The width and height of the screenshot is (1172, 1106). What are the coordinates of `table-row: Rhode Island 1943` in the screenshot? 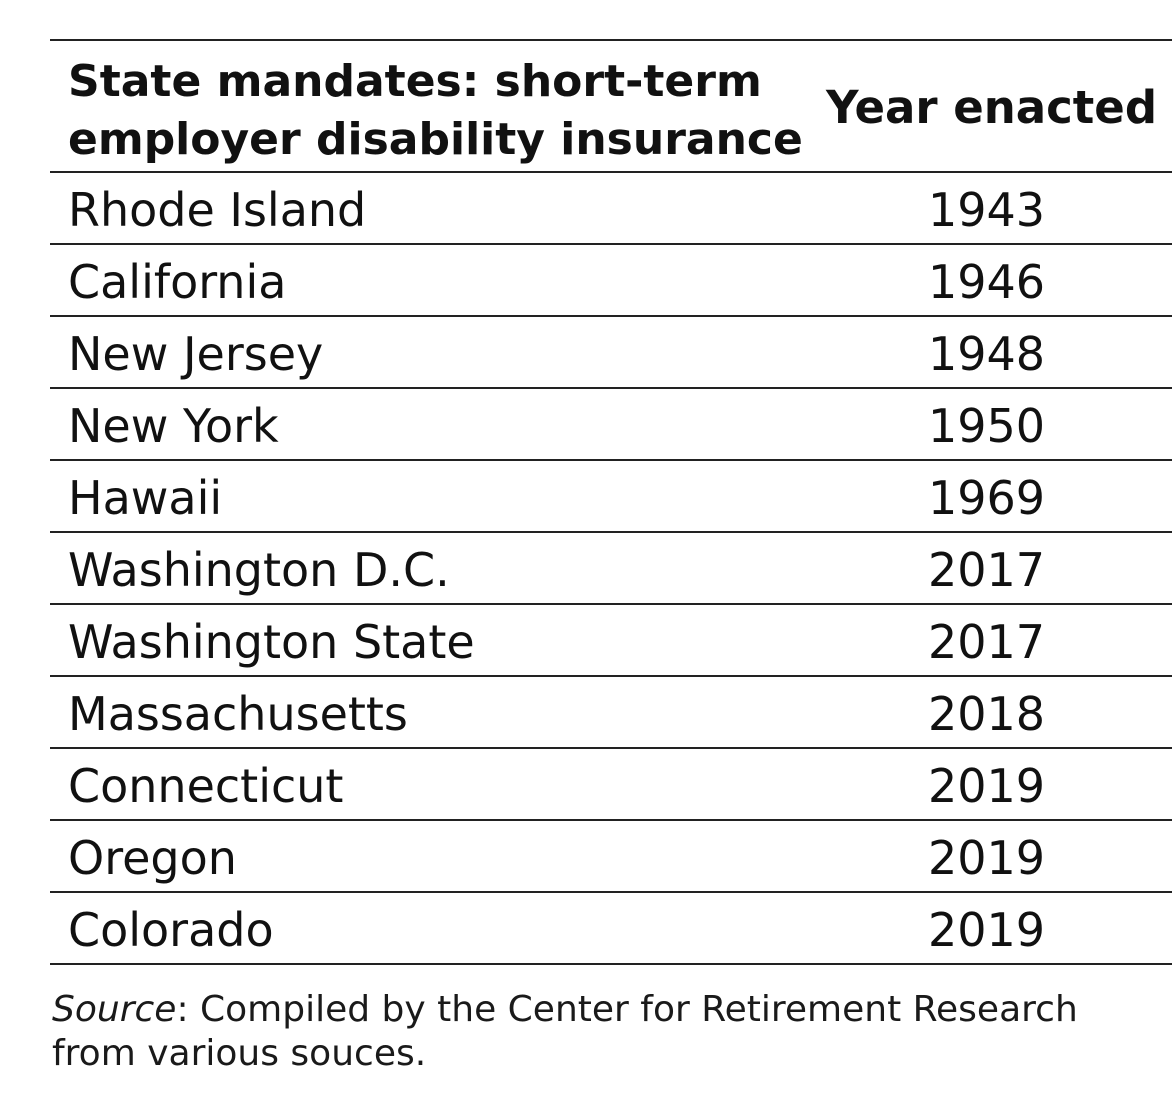 It's located at (611, 209).